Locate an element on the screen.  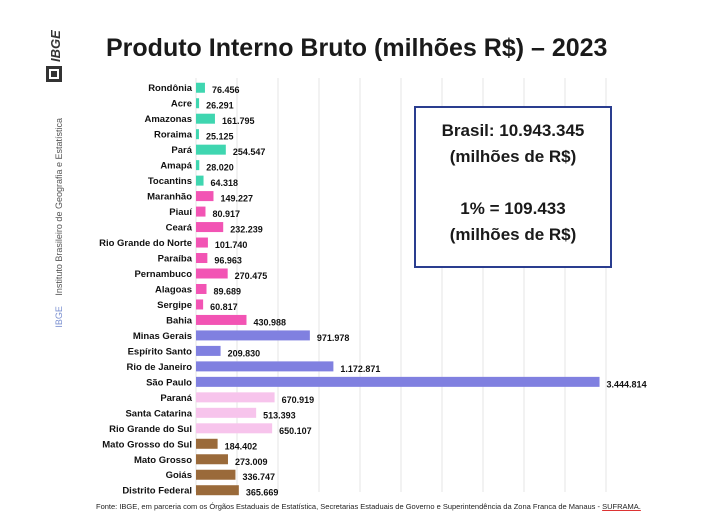
value-label: 96.963 is located at coordinates (228, 261).